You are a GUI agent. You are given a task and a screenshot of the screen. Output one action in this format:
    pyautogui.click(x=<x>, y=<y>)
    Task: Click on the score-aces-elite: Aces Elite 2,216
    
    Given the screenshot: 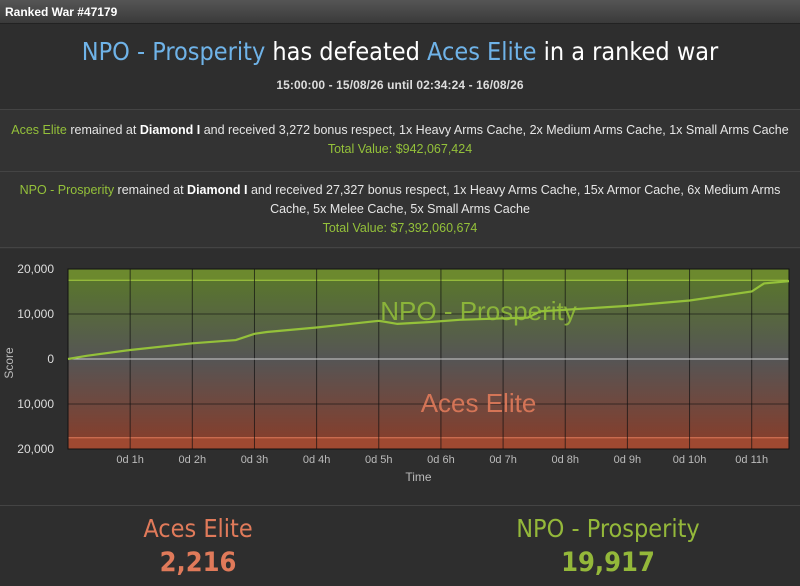 What is the action you would take?
    pyautogui.click(x=198, y=546)
    